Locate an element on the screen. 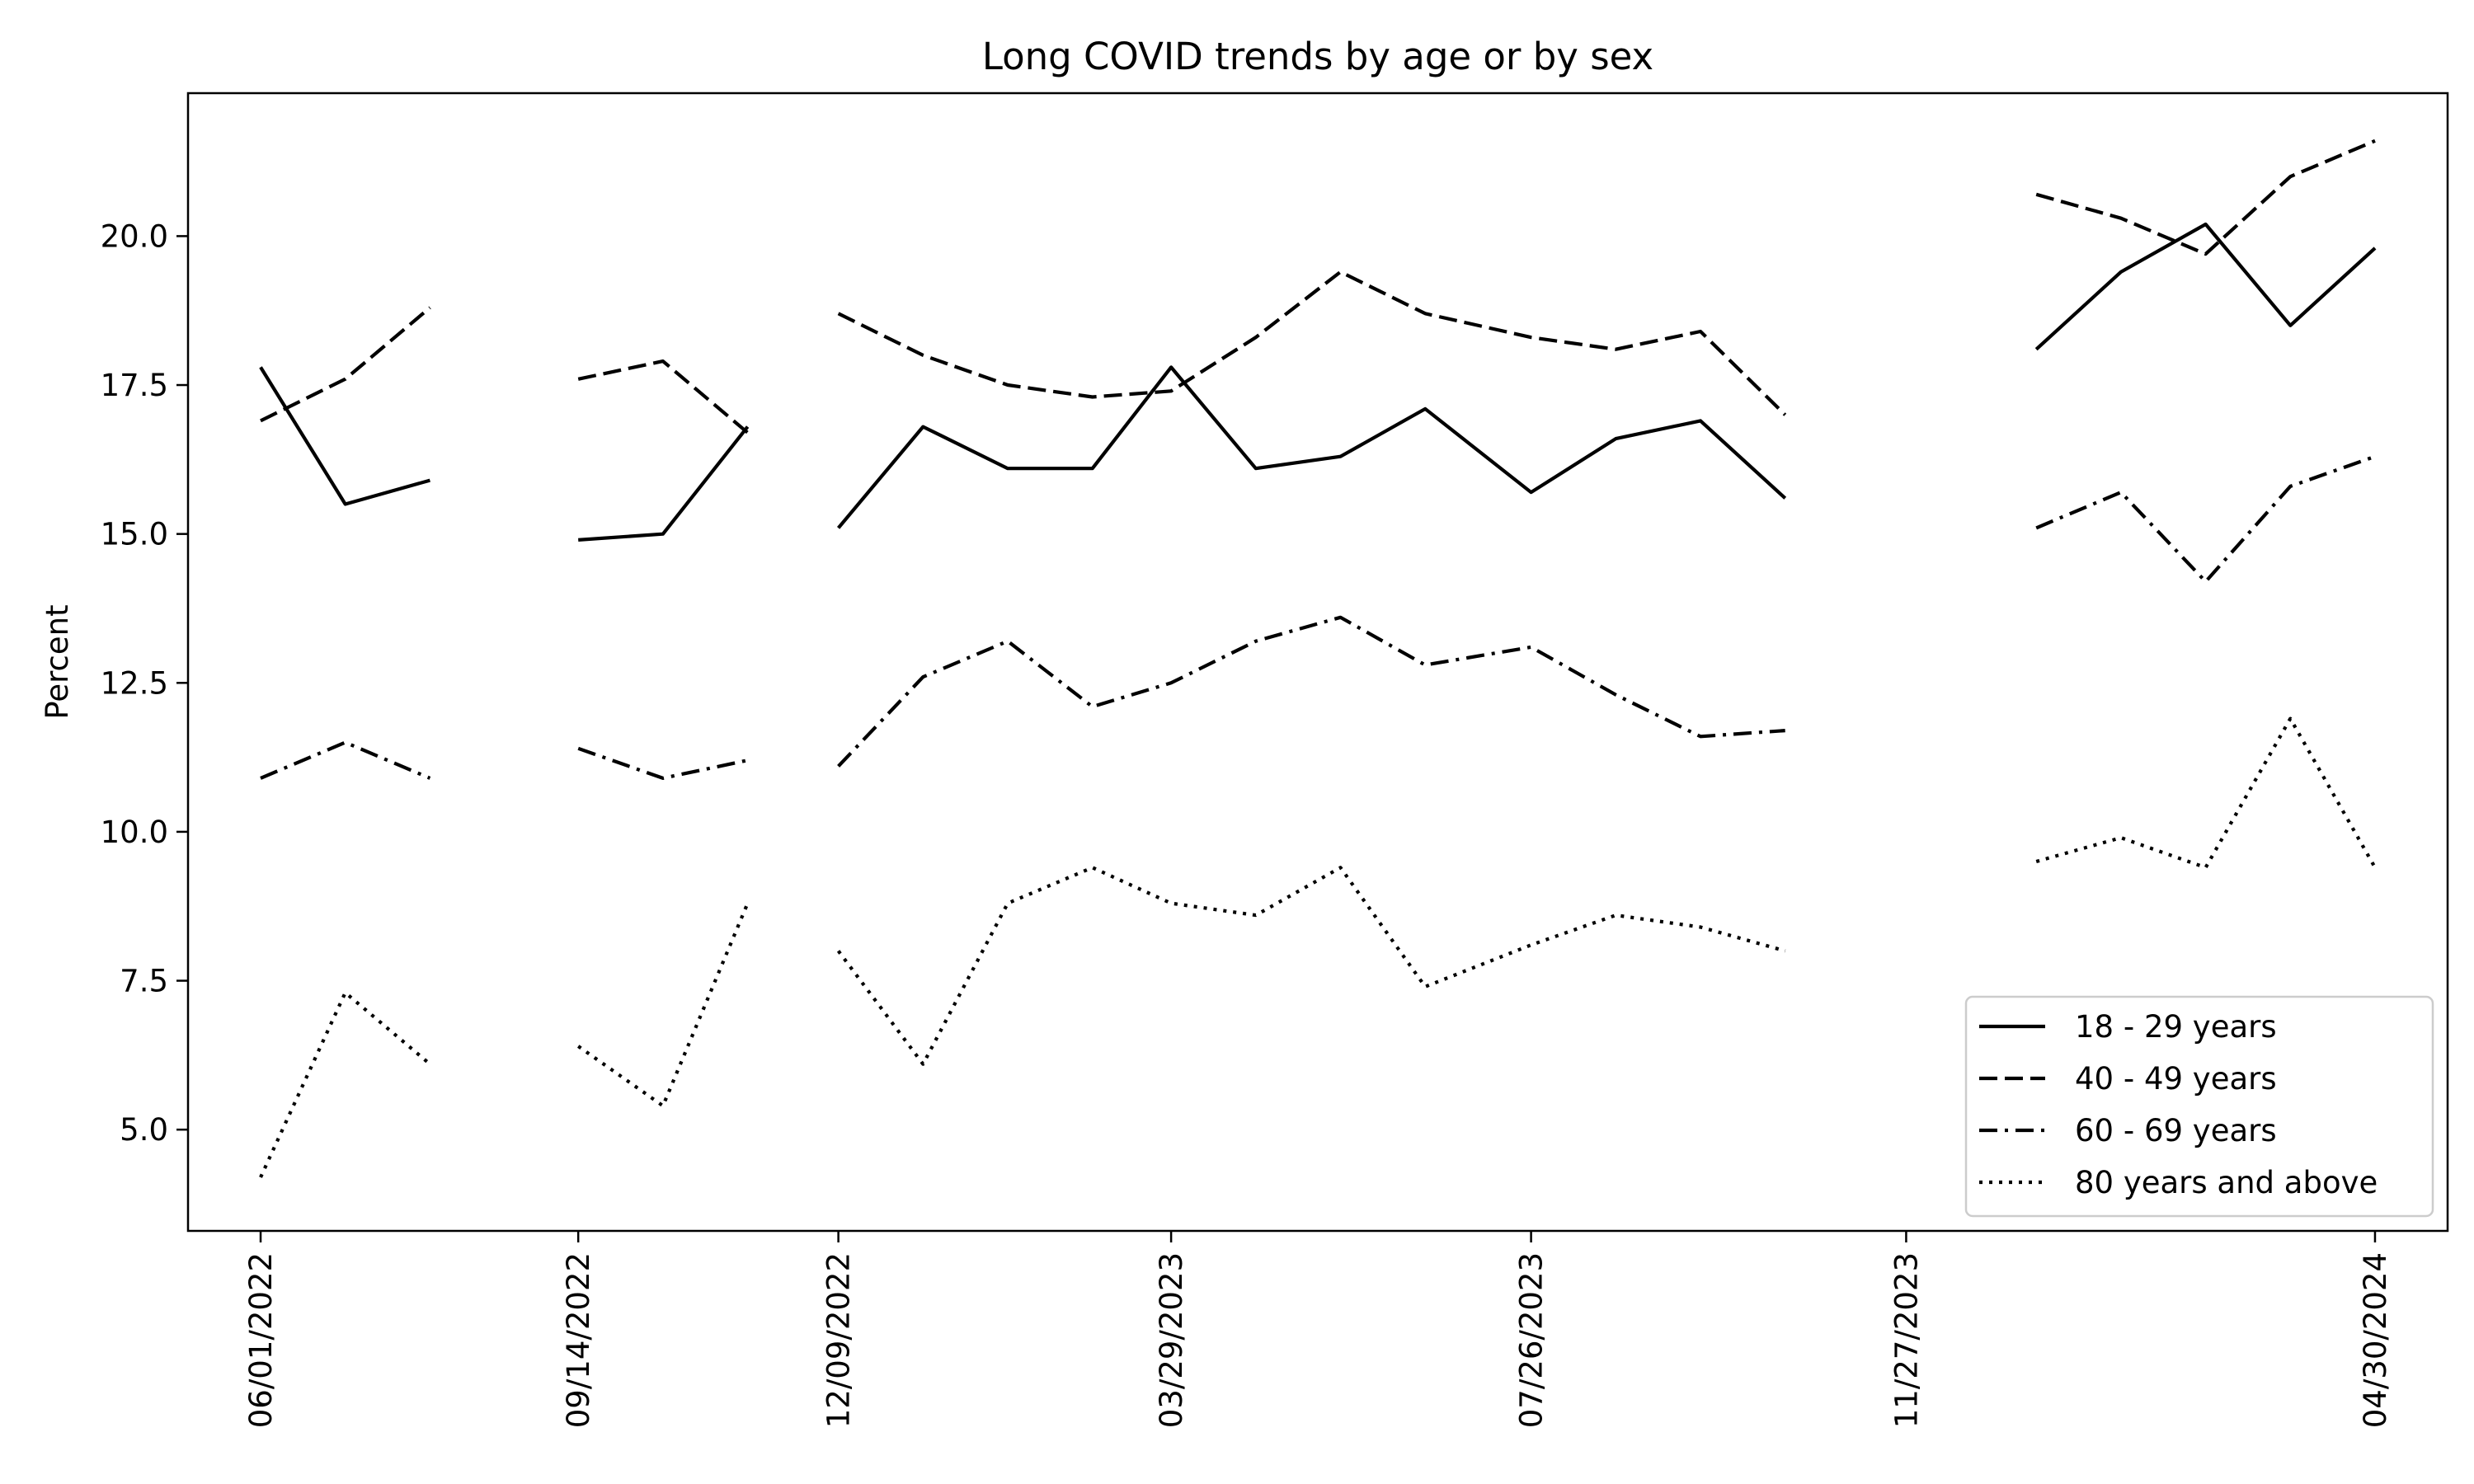  legend-label: 80 years and above is located at coordinates (2226, 1182).